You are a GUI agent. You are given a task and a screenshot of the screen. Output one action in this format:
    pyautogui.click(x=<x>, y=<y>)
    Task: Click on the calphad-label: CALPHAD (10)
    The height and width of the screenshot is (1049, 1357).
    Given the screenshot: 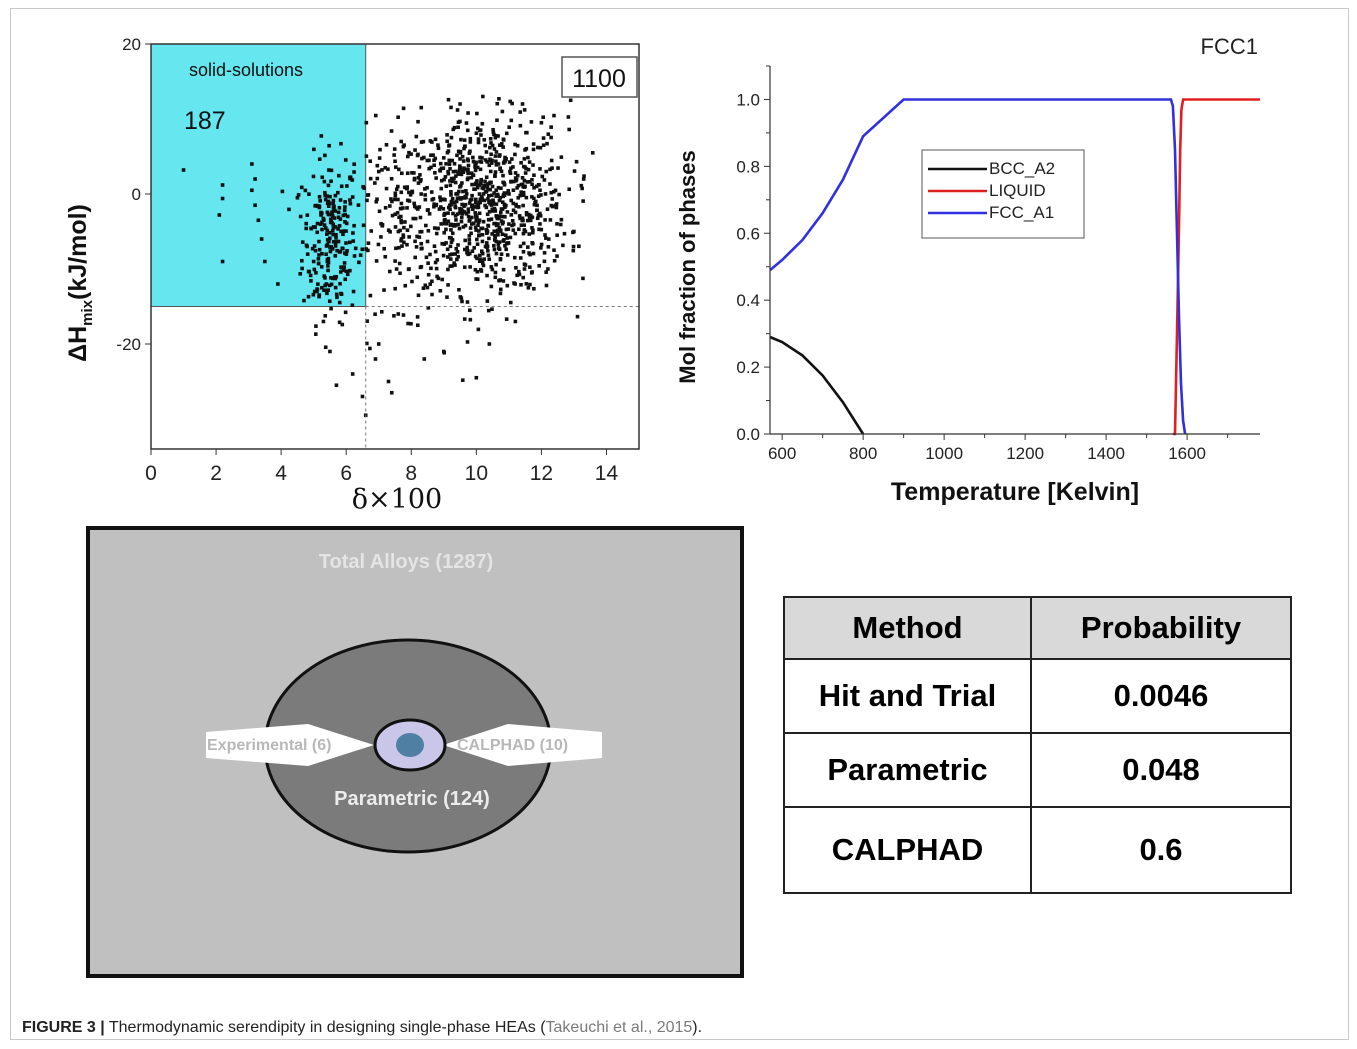 What is the action you would take?
    pyautogui.click(x=512, y=745)
    